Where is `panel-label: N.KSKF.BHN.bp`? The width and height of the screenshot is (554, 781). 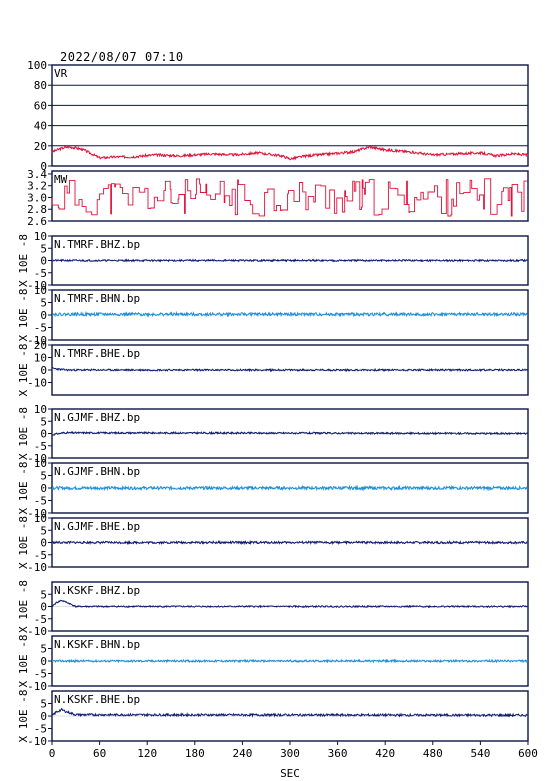 panel-label: N.KSKF.BHN.bp is located at coordinates (97, 644).